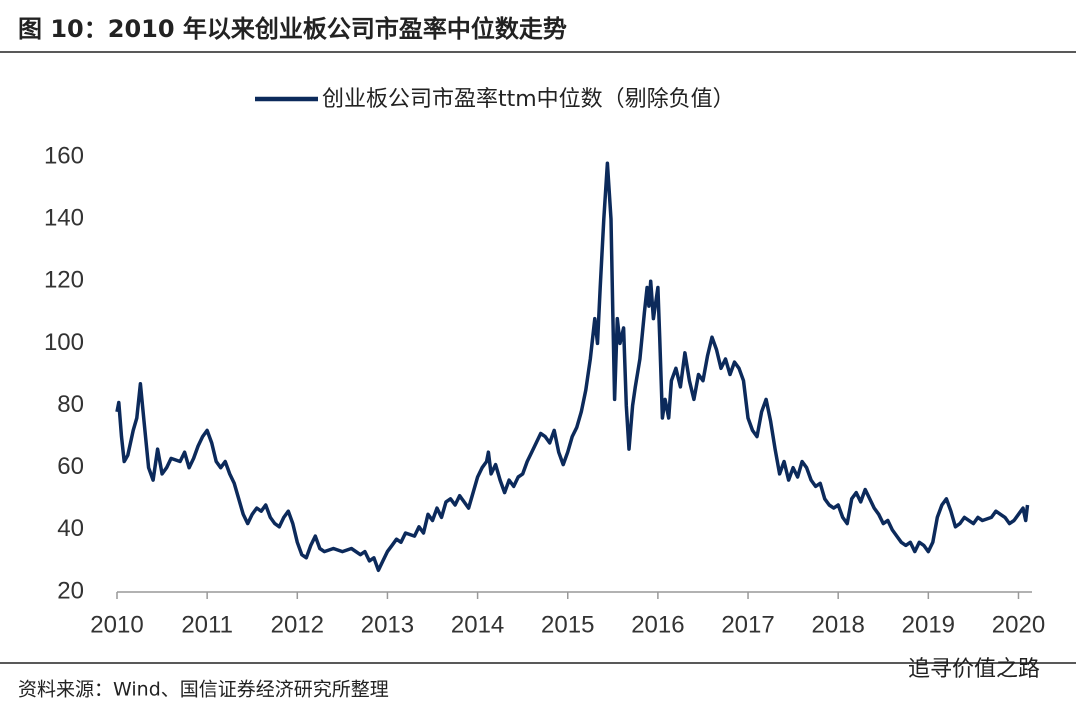 The height and width of the screenshot is (716, 1076). I want to click on x-tick-label: 2014, so click(477, 624).